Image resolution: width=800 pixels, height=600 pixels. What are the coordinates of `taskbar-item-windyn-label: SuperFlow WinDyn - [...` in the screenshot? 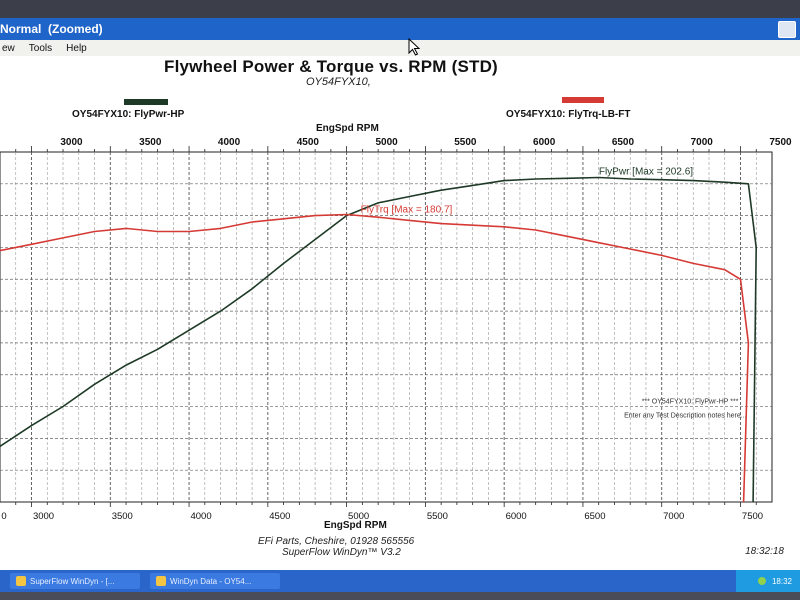 It's located at (72, 581).